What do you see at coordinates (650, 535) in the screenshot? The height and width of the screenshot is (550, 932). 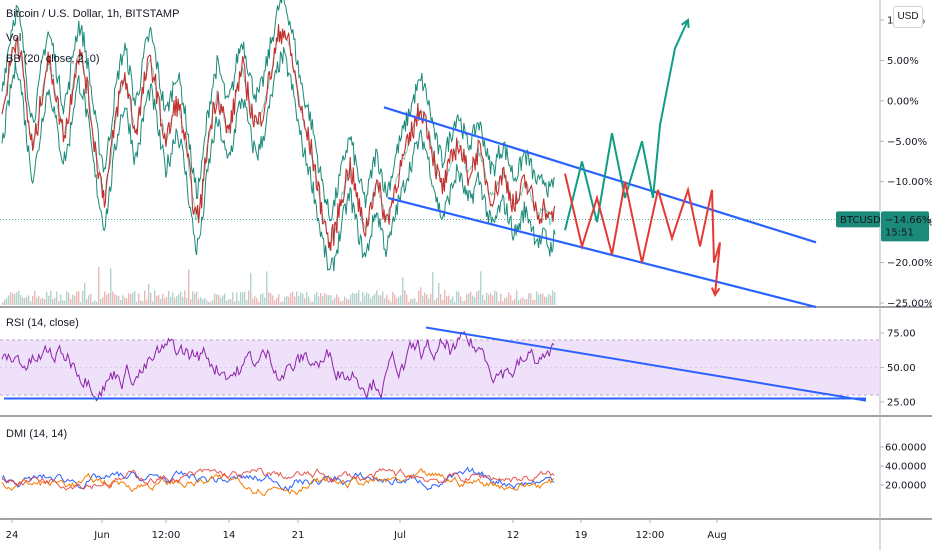 I see `time-tick-label: 12:00` at bounding box center [650, 535].